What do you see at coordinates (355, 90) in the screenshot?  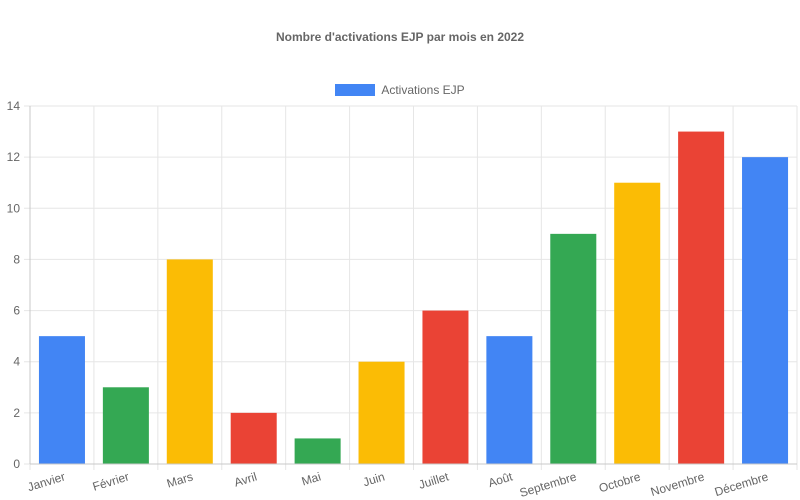 I see `legend-swatch` at bounding box center [355, 90].